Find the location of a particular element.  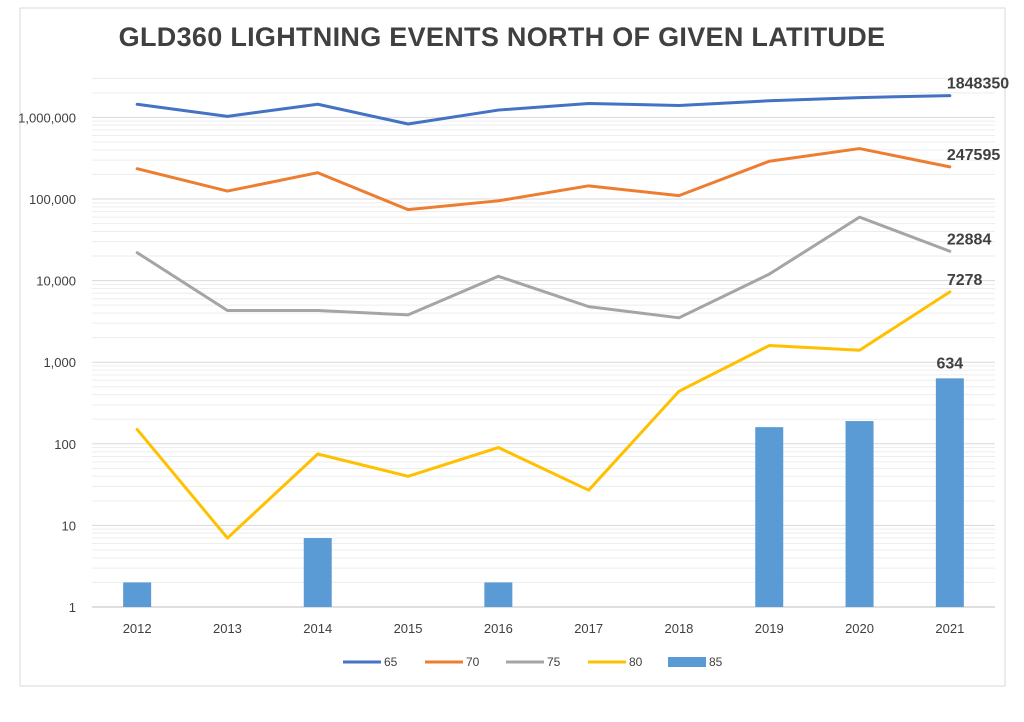

y-tick-label: 1,000 is located at coordinates (59, 362).